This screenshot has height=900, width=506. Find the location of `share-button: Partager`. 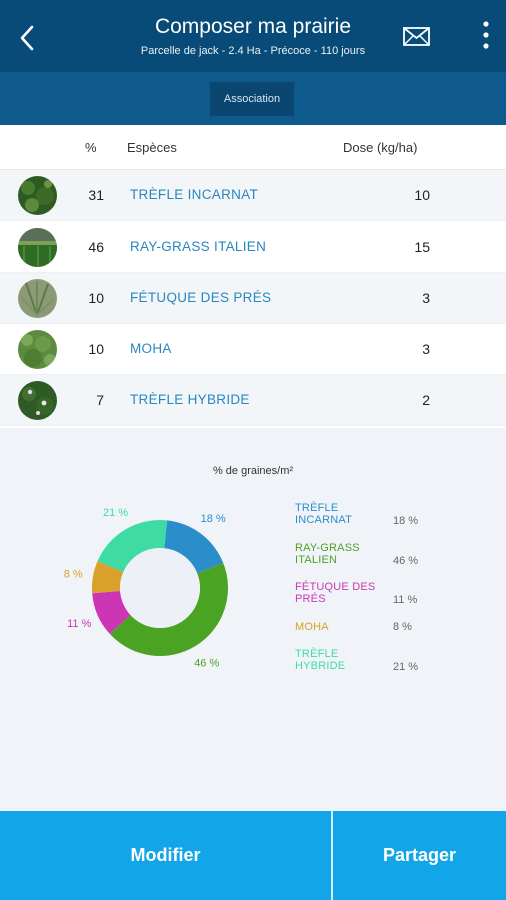

share-button: Partager is located at coordinates (419, 855).